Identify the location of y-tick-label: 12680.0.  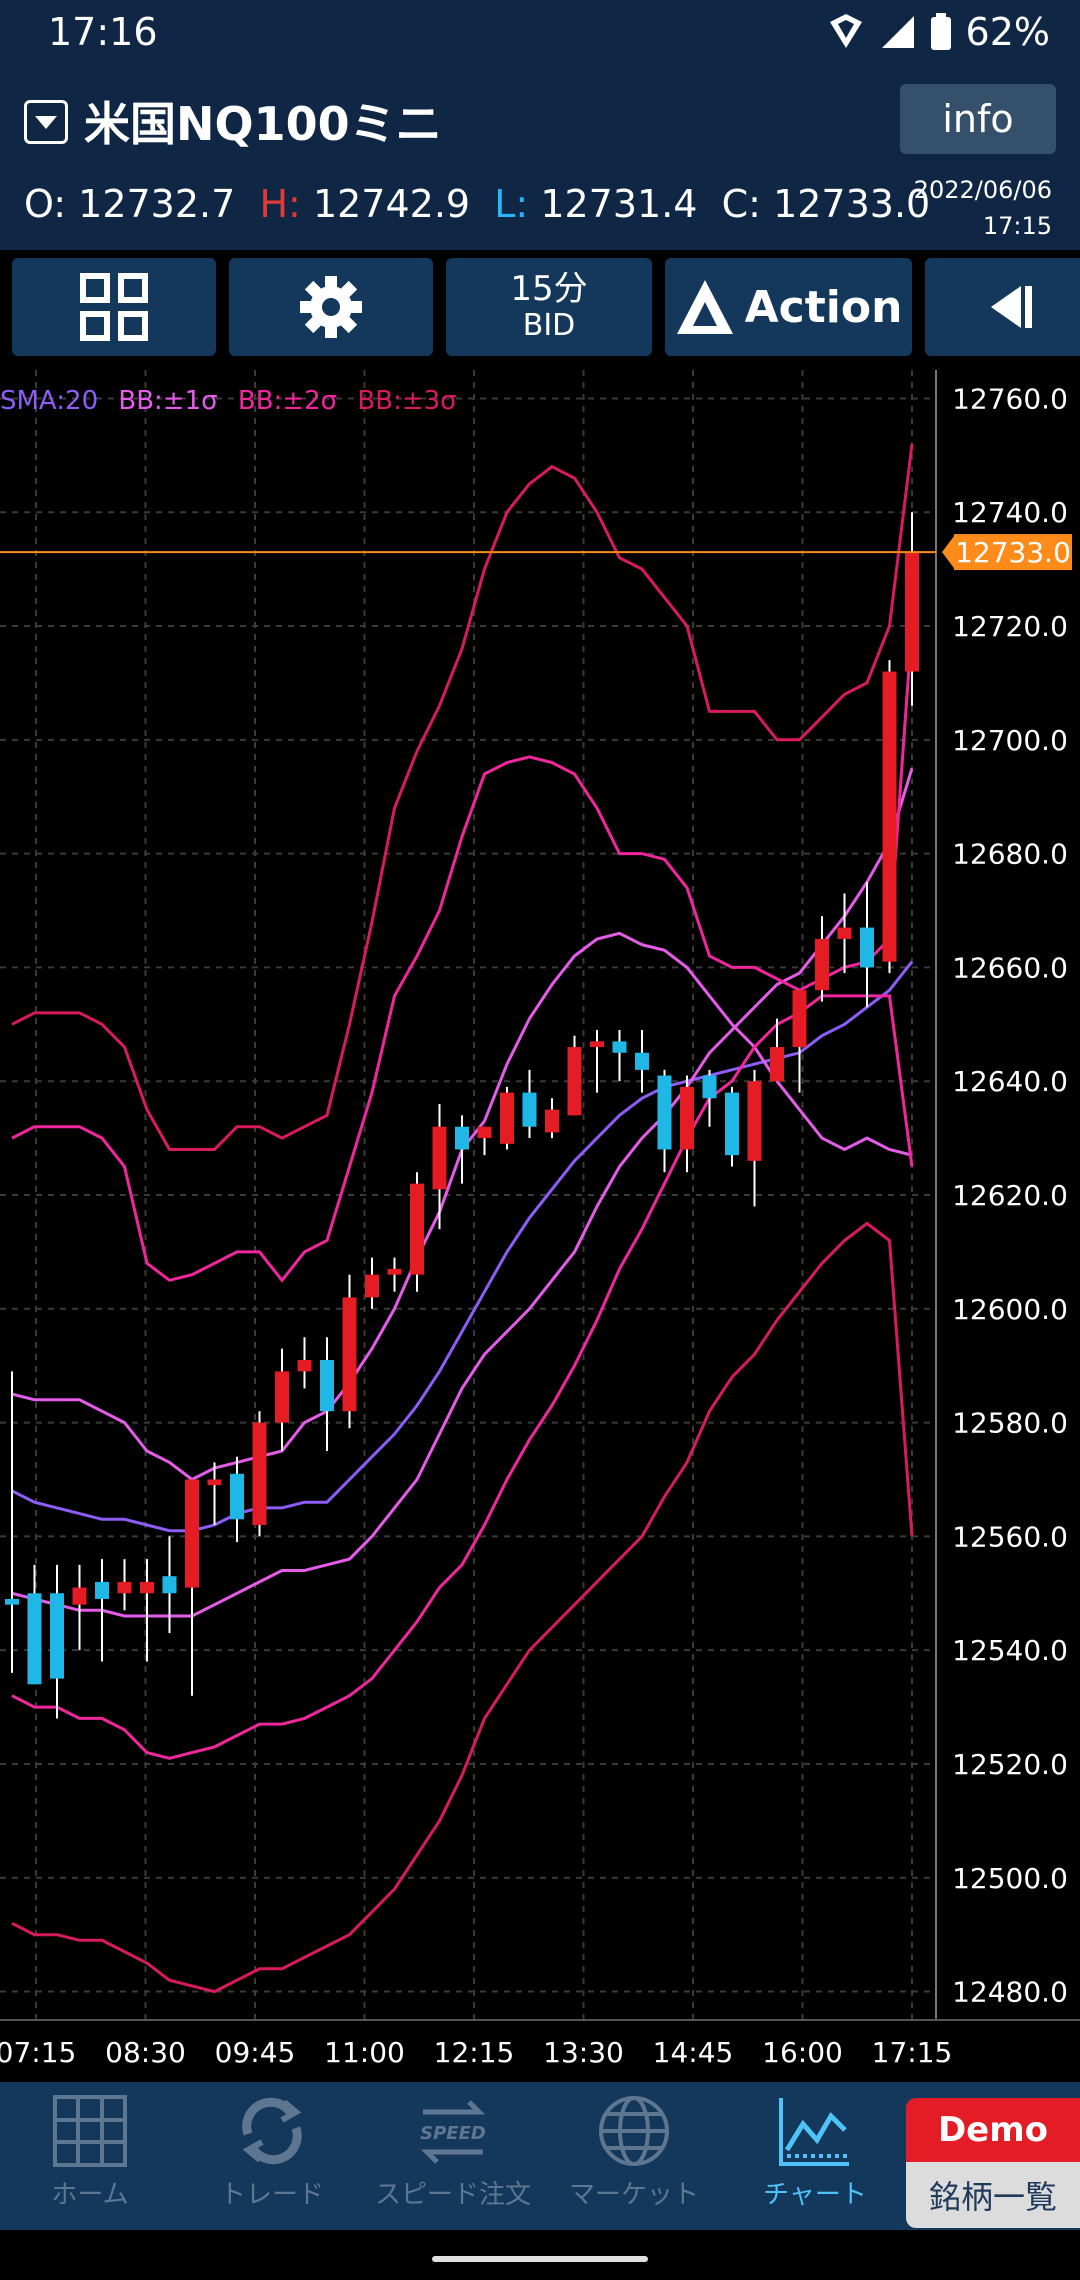
(1010, 854).